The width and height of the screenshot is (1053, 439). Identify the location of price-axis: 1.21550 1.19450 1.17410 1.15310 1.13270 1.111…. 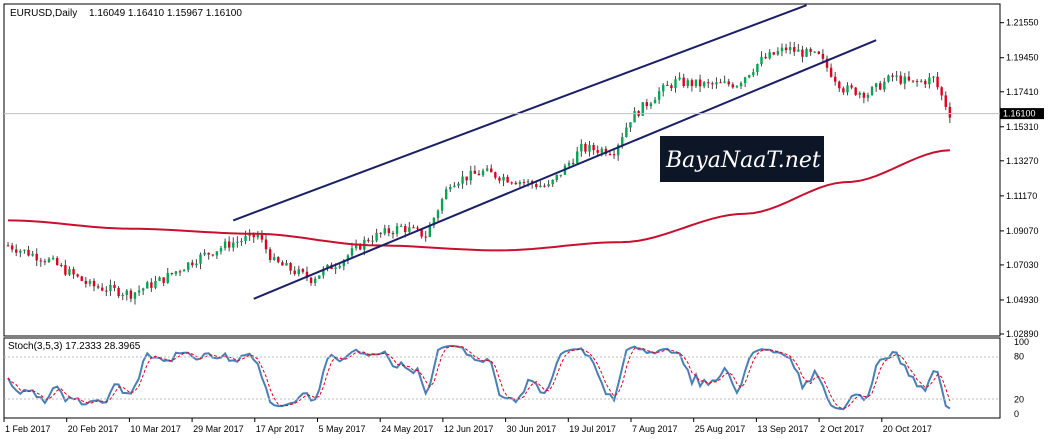
(1019, 178).